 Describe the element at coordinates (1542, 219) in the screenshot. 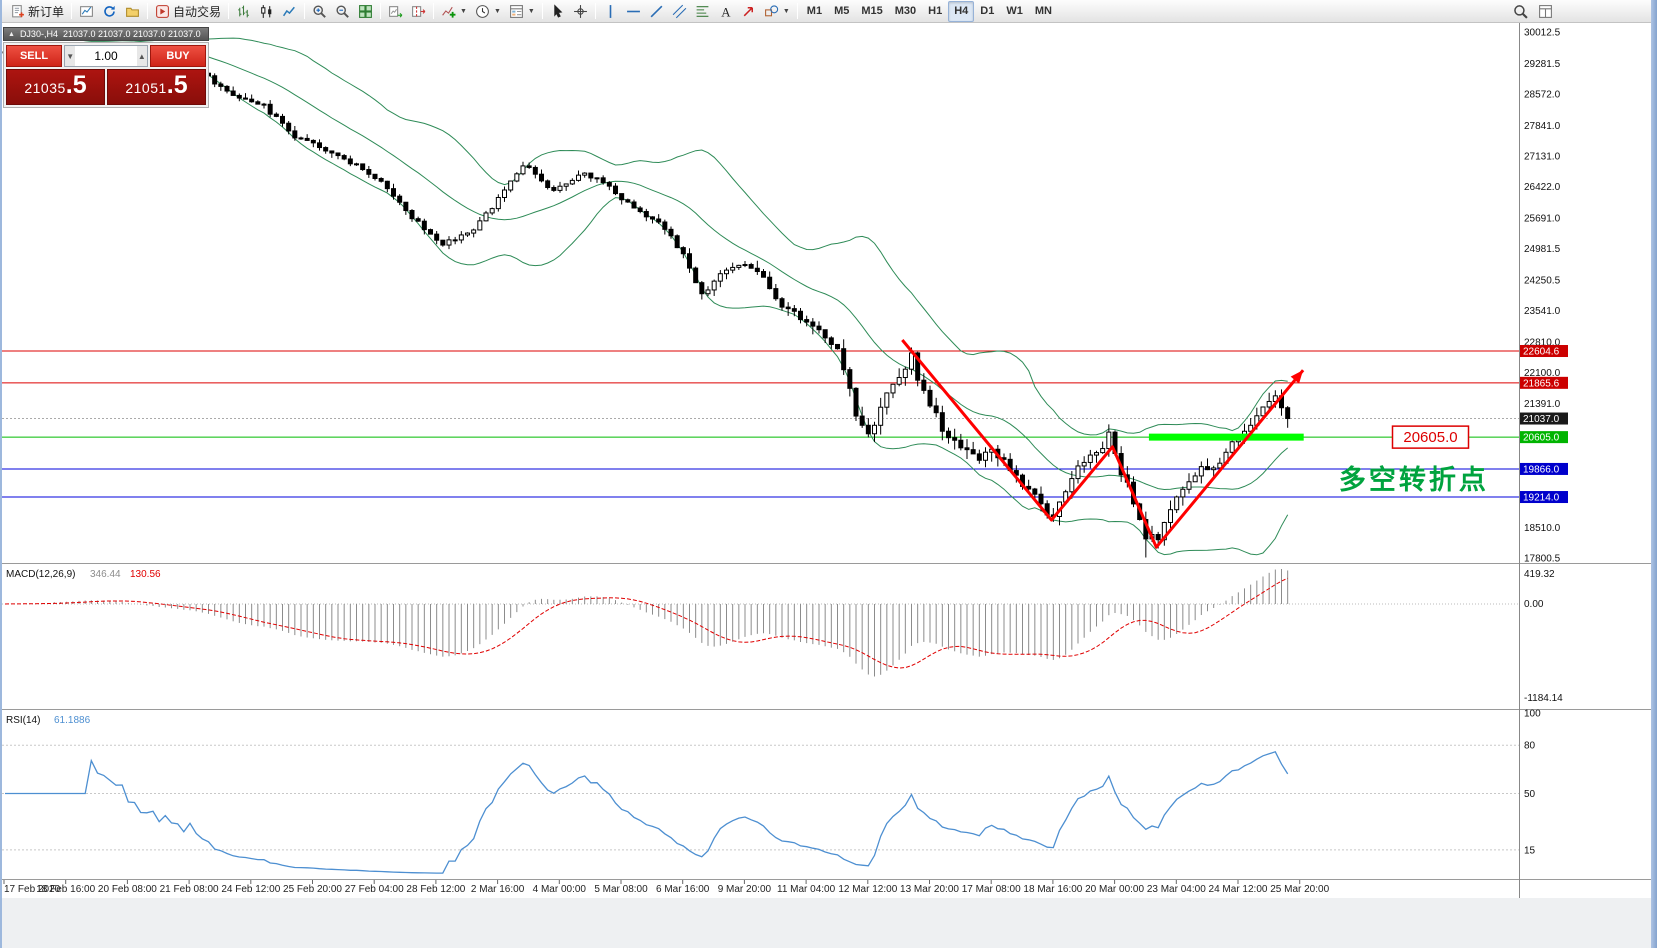

I see `svg-text: 25691.0` at that location.